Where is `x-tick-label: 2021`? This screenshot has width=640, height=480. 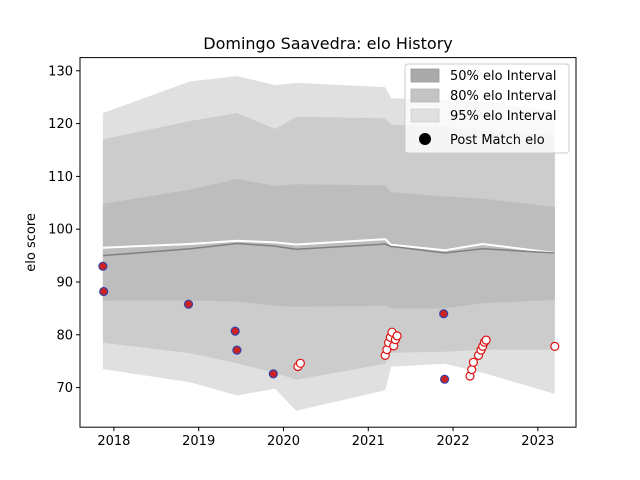
x-tick-label: 2021 is located at coordinates (368, 441).